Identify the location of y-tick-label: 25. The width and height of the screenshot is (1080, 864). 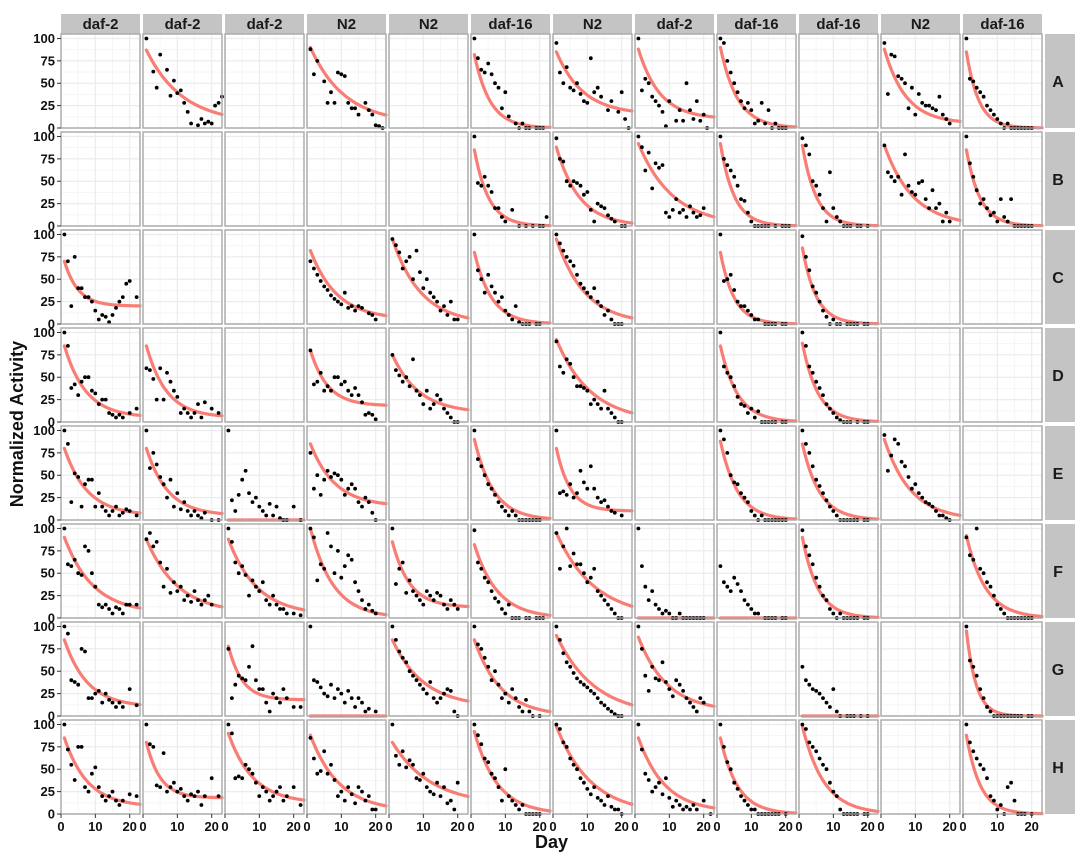
(48, 301).